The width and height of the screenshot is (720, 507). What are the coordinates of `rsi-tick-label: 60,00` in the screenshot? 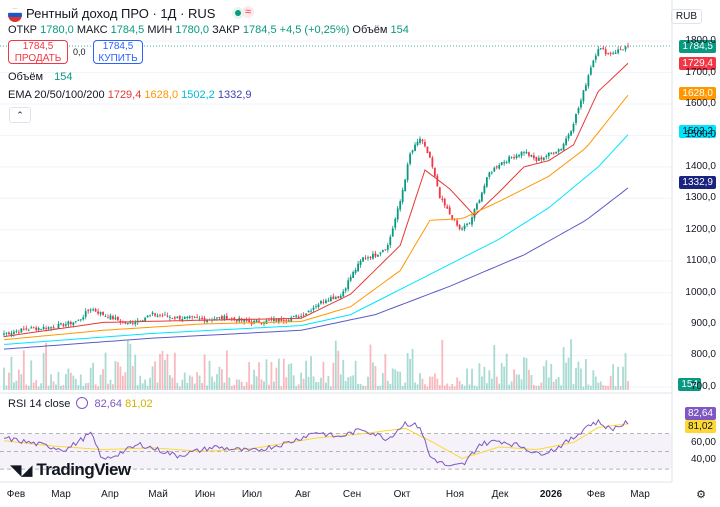 It's located at (703, 442).